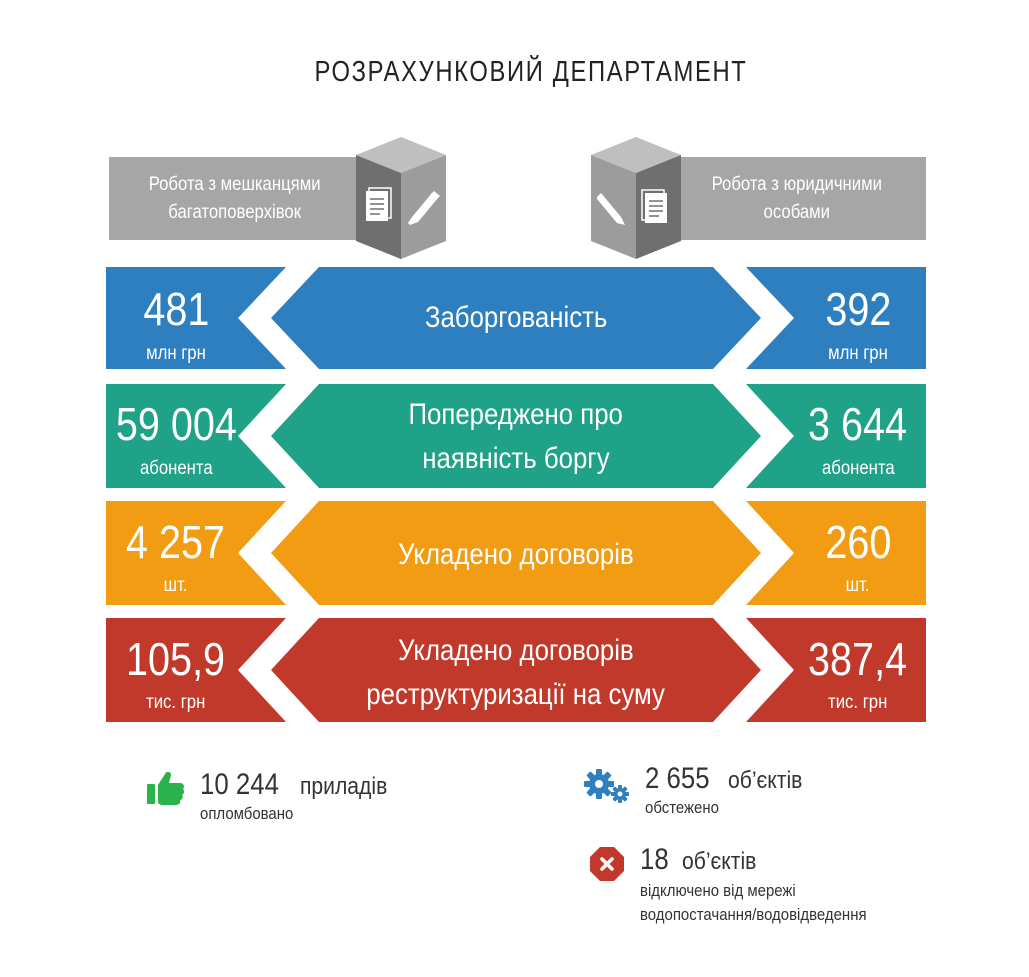  Describe the element at coordinates (235, 198) in the screenshot. I see `header-residents: Робота з мешканцями багатоповерхівок` at that location.